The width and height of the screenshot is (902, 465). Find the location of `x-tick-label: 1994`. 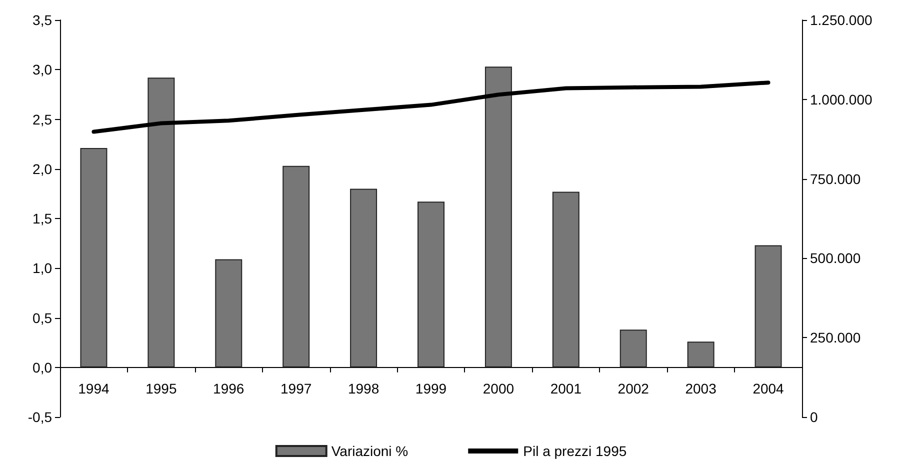

x-tick-label: 1994 is located at coordinates (94, 388).